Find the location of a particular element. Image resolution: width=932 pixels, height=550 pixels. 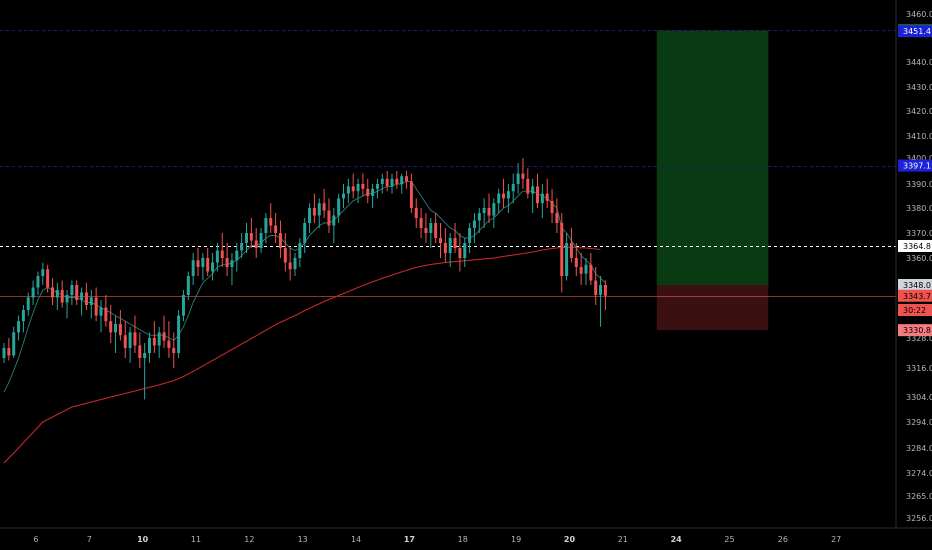

price-tag: 3343.7 is located at coordinates (915, 295).